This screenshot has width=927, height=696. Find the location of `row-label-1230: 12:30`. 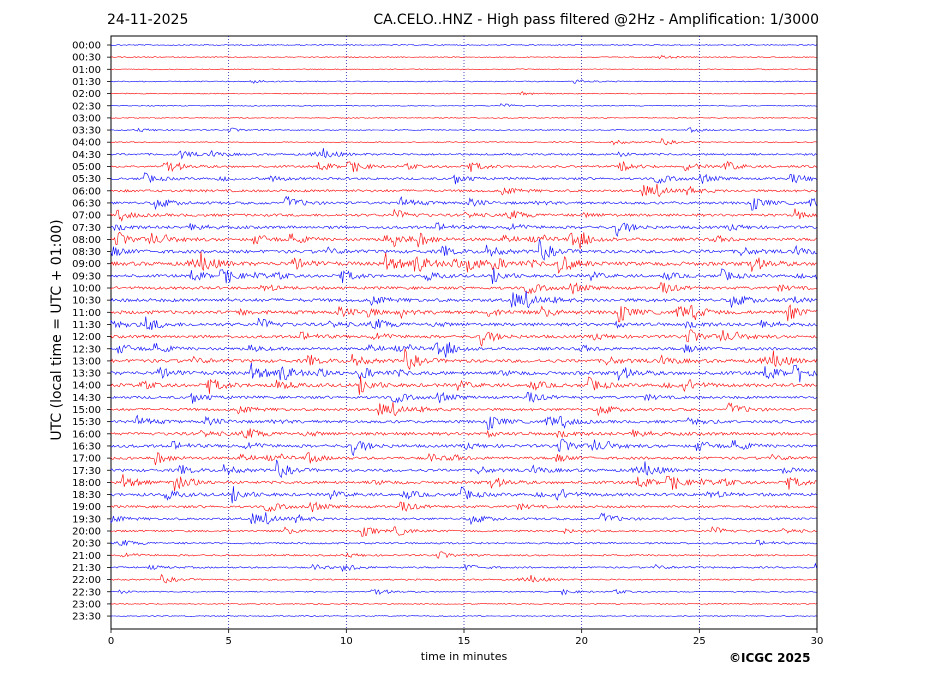

row-label-1230: 12:30 is located at coordinates (86, 349).